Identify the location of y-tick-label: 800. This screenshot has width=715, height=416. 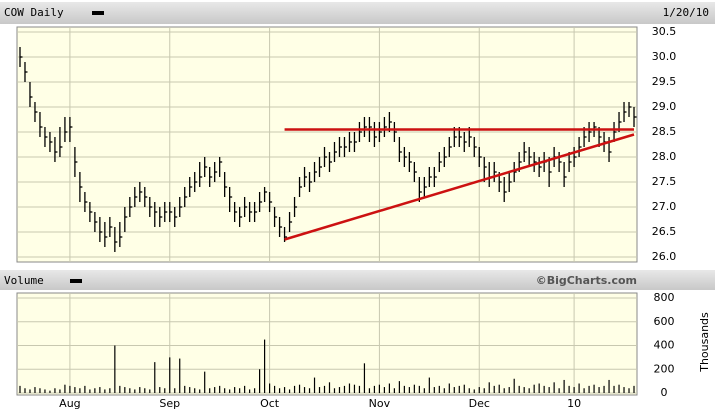
(664, 297).